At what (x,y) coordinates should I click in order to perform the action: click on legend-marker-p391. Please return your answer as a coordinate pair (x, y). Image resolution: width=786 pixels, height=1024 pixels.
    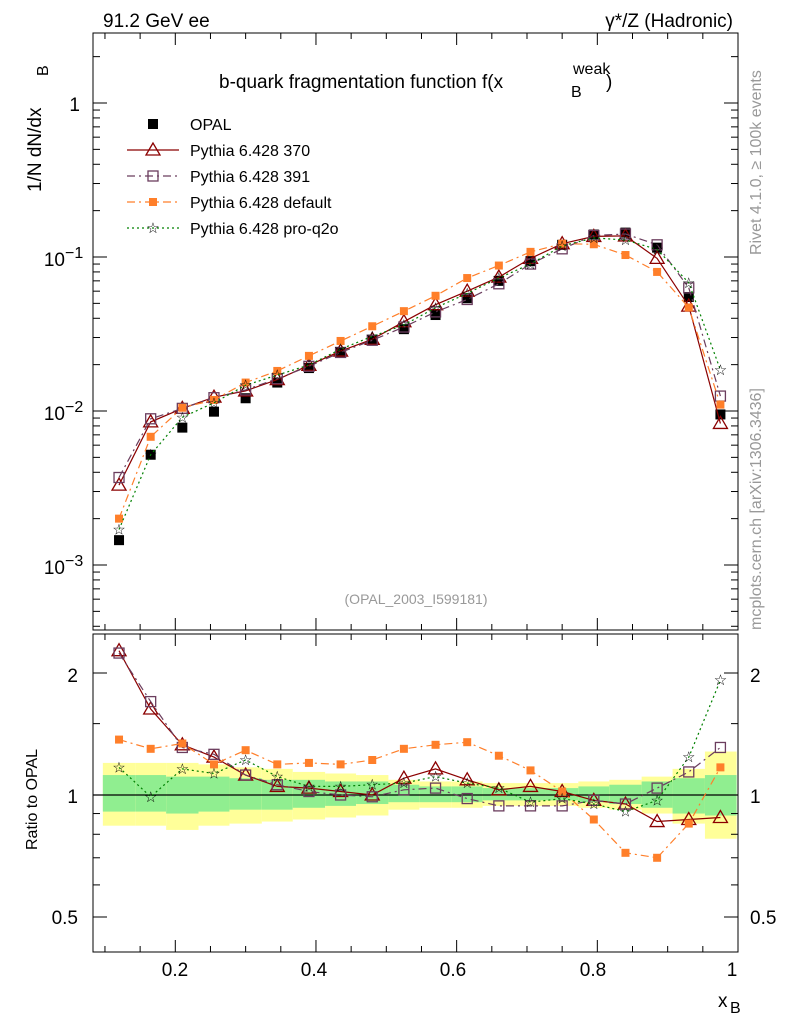
    Looking at the image, I should click on (153, 176).